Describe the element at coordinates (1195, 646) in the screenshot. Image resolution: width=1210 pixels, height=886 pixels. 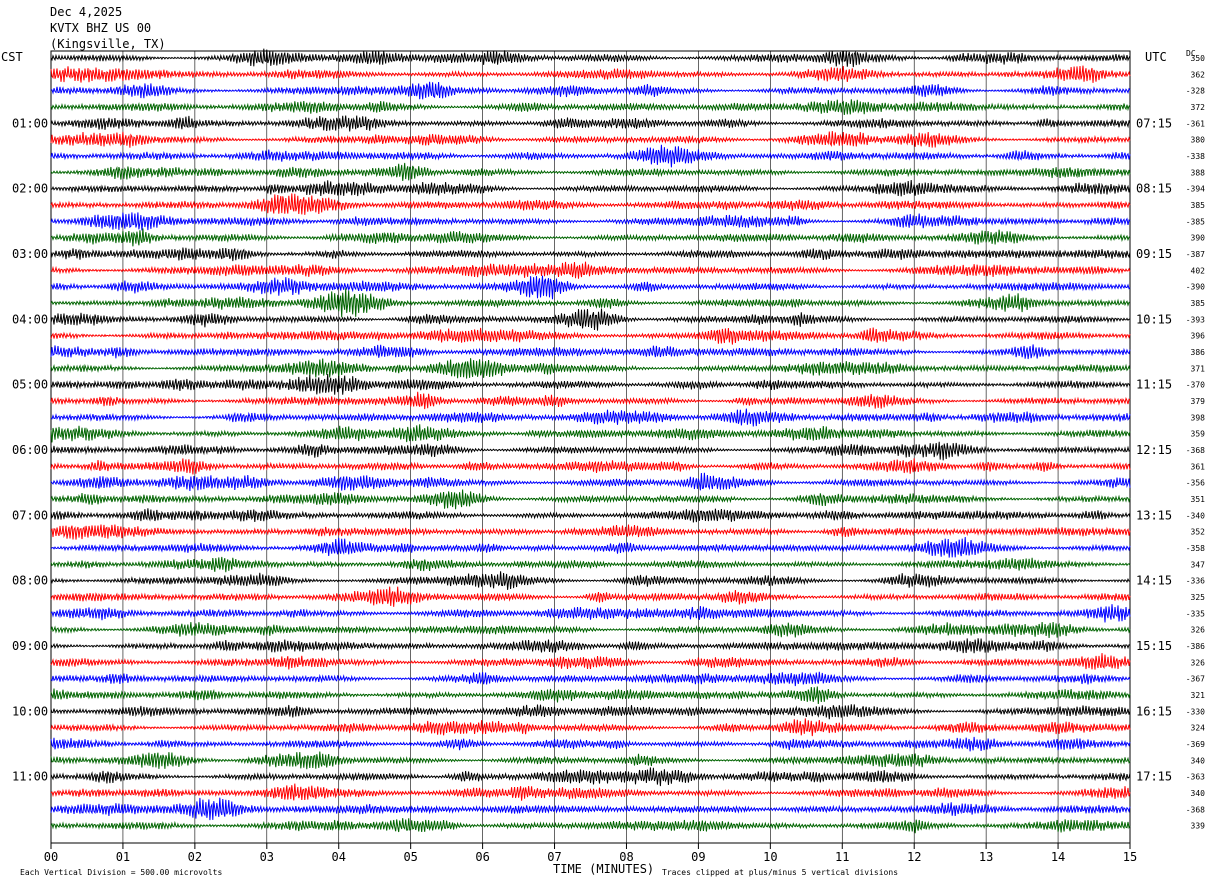
I see `dc-offset-label: -386` at that location.